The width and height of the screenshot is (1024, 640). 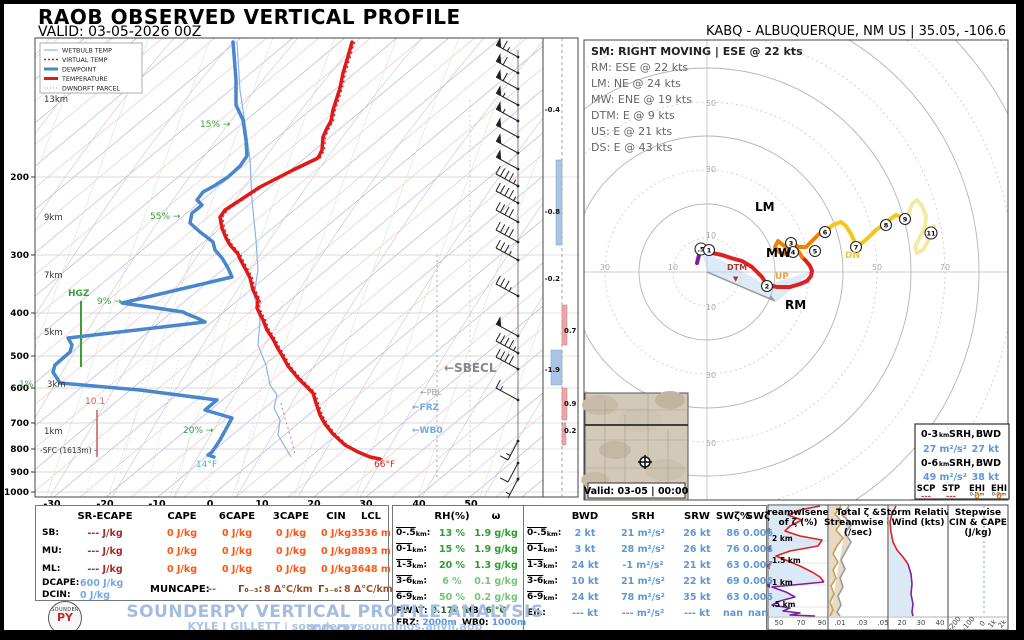 What do you see at coordinates (512, 635) in the screenshot?
I see `frame-bottom` at bounding box center [512, 635].